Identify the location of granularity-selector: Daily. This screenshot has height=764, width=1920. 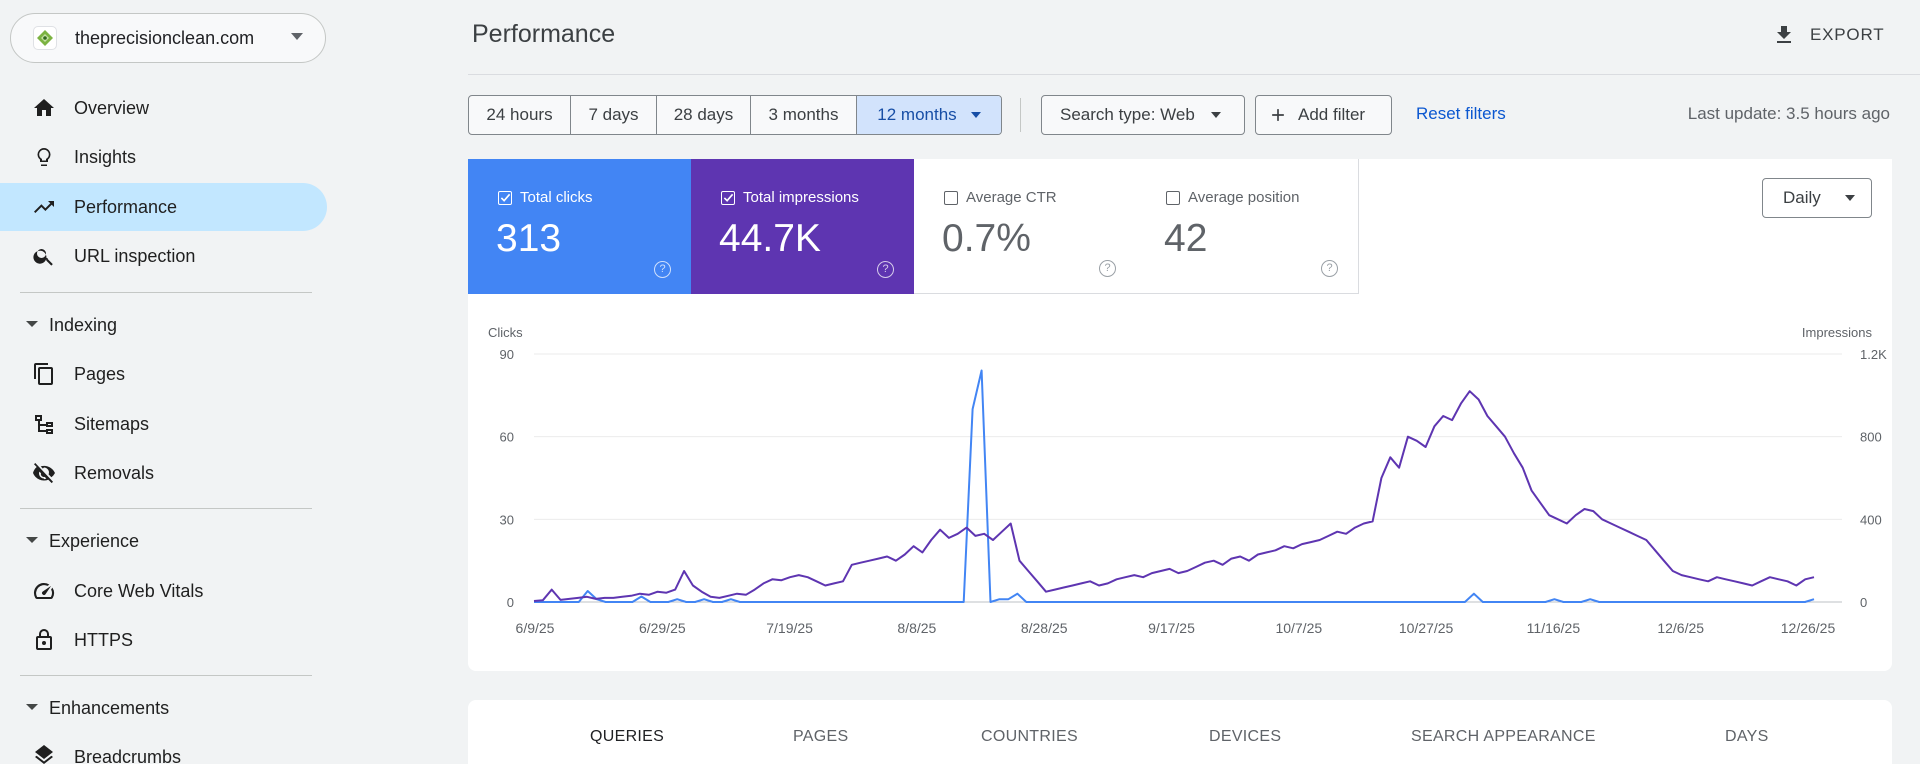
(1817, 198).